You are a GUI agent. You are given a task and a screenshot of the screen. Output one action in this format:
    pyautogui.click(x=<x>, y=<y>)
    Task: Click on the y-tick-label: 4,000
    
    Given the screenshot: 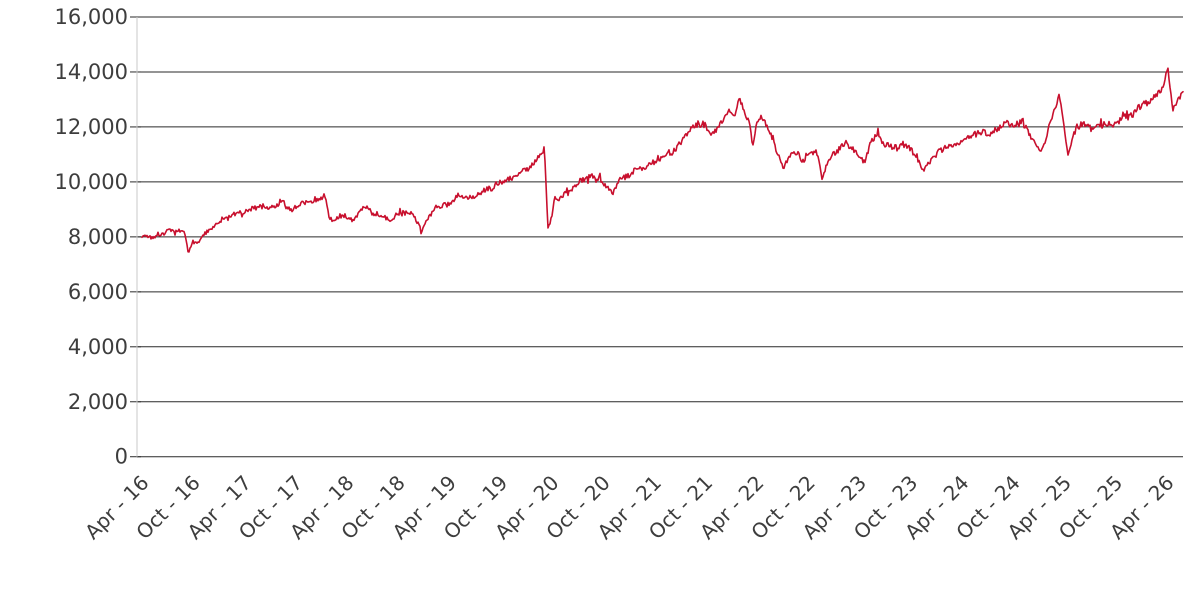 What is the action you would take?
    pyautogui.click(x=98, y=347)
    